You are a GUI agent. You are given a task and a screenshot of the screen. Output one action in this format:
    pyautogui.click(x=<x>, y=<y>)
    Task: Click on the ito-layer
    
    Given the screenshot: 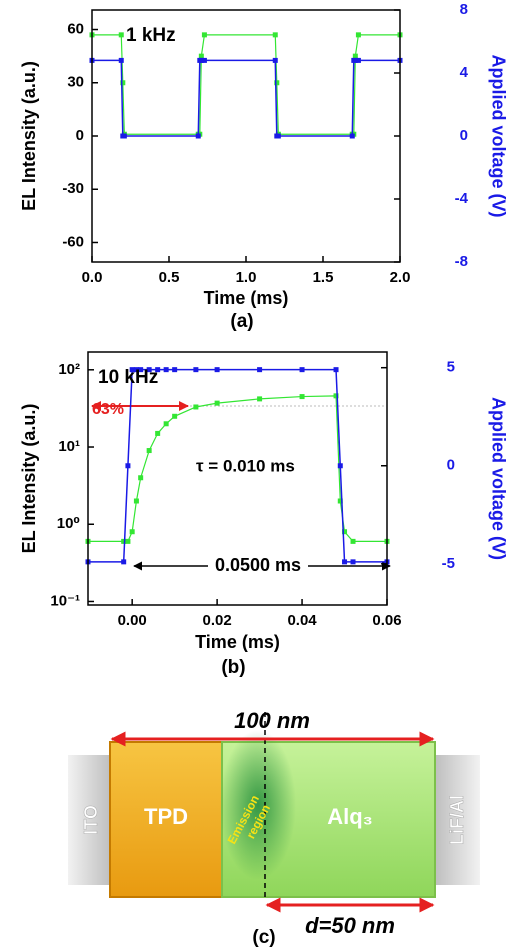 What is the action you would take?
    pyautogui.click(x=90, y=820)
    